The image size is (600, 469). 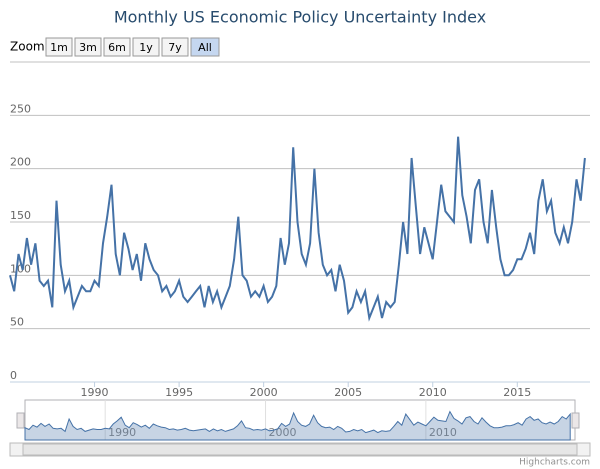 I want to click on zoom-button-label: All, so click(x=205, y=47).